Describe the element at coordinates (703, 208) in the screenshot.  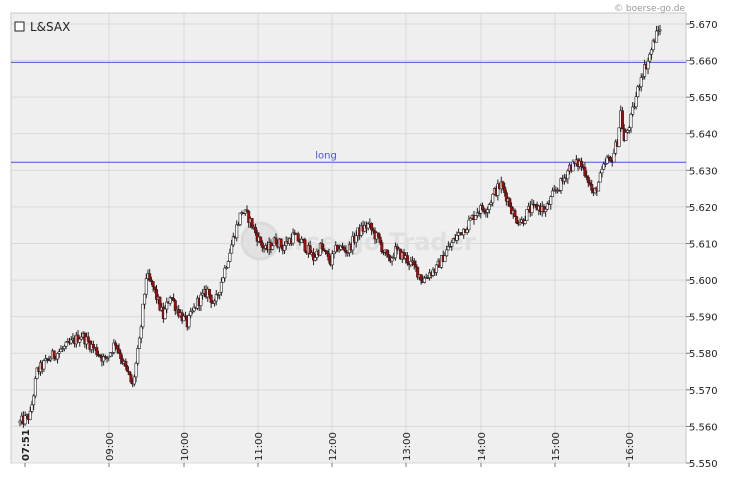
I see `y-tick-label: 5.620` at that location.